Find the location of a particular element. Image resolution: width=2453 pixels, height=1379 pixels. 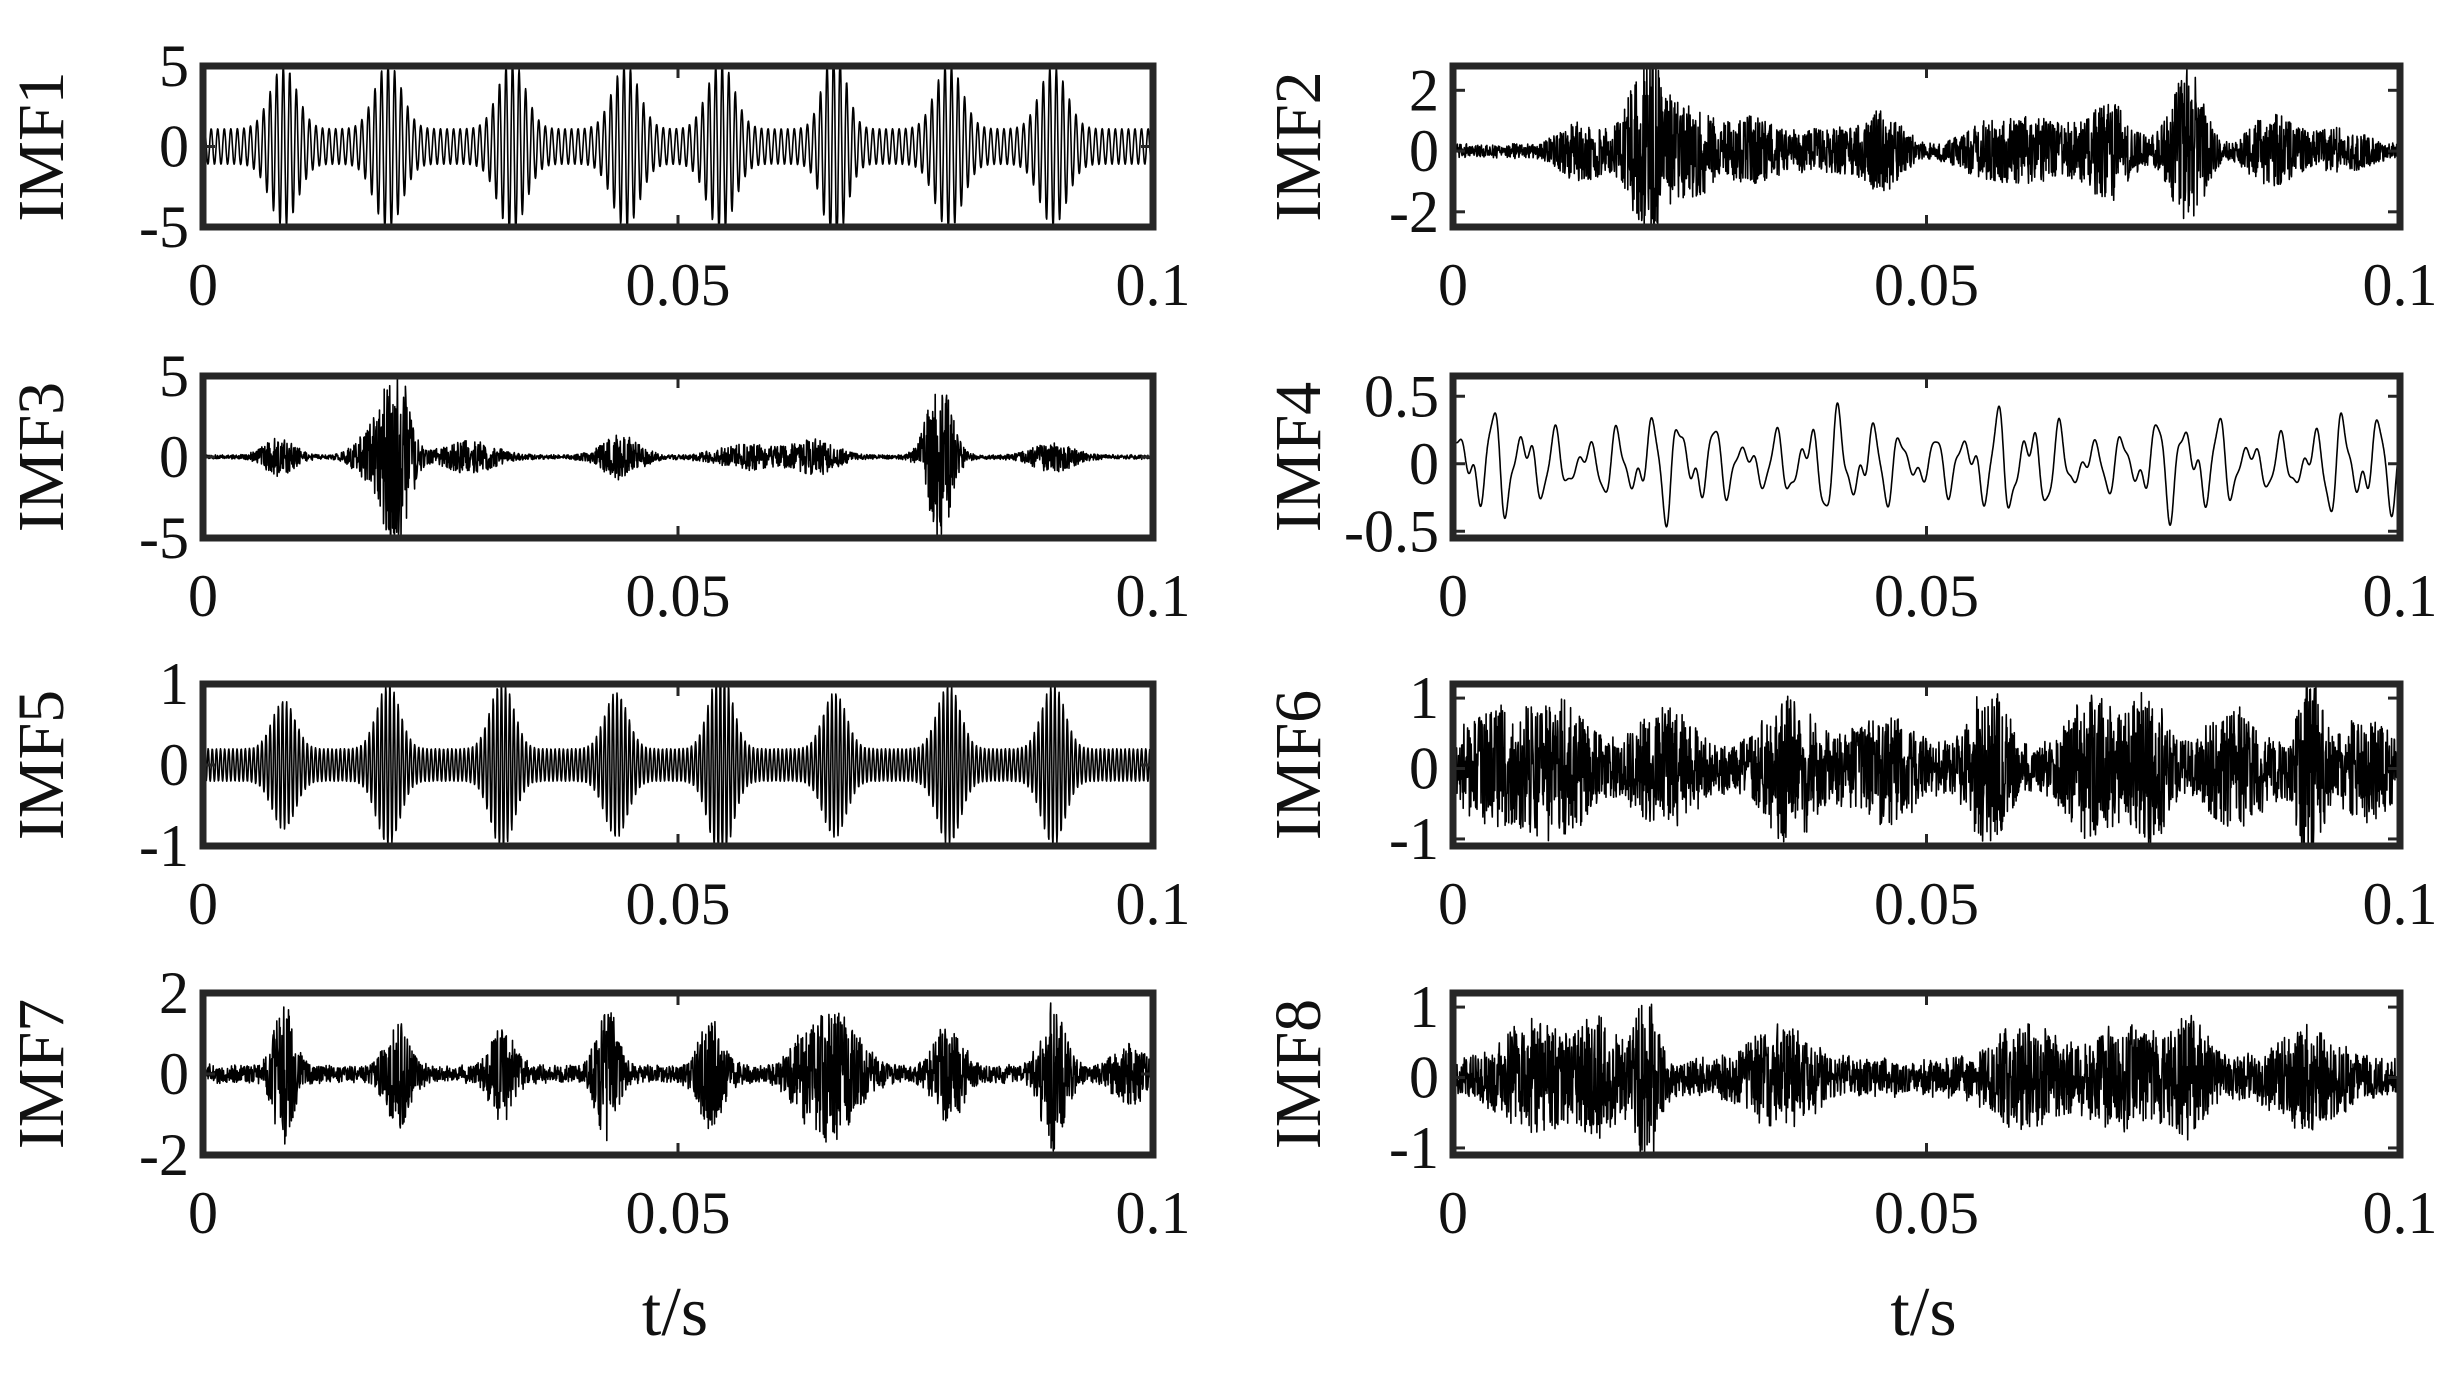

y-axis-label: IMF7 is located at coordinates (41, 1074).